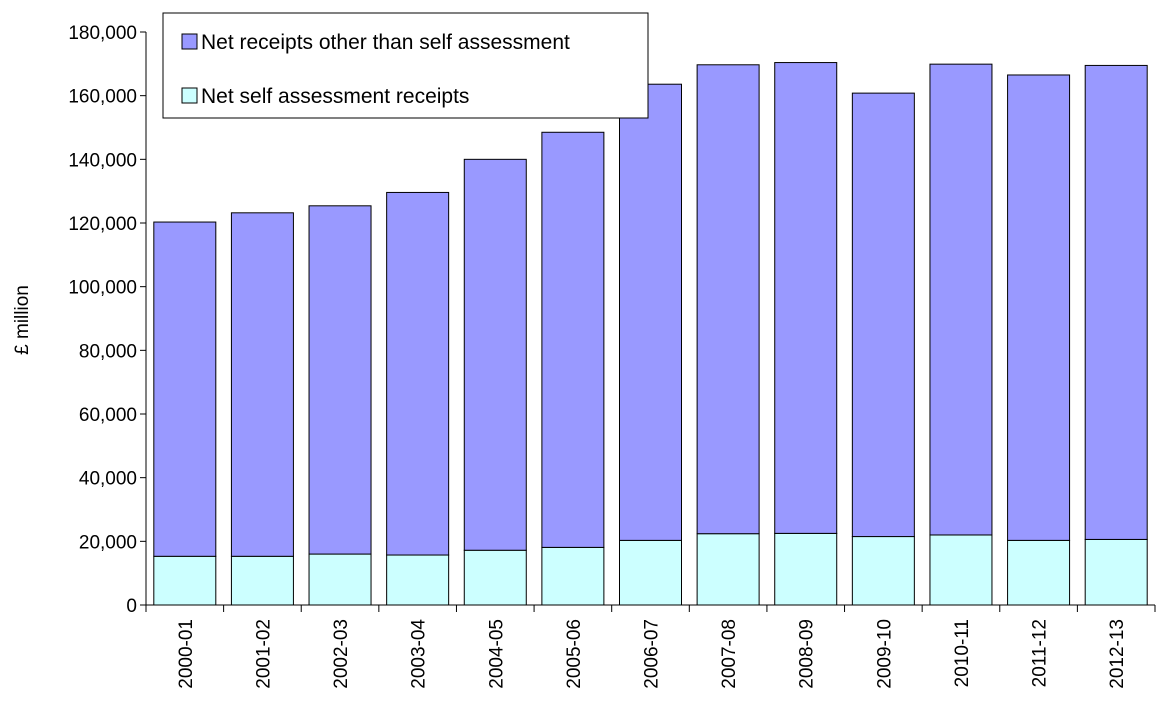  What do you see at coordinates (108, 542) in the screenshot?
I see `y-tick-label: 20,000` at bounding box center [108, 542].